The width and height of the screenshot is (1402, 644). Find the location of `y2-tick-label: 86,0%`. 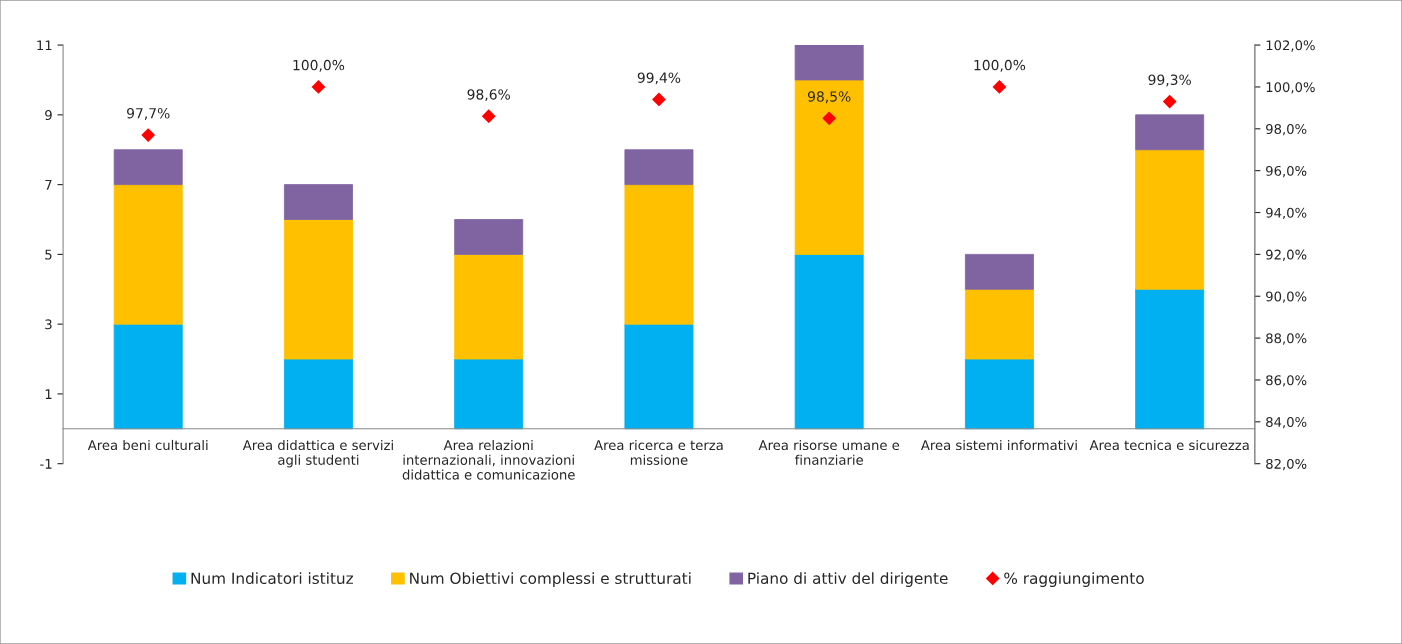

y2-tick-label: 86,0% is located at coordinates (1286, 381).